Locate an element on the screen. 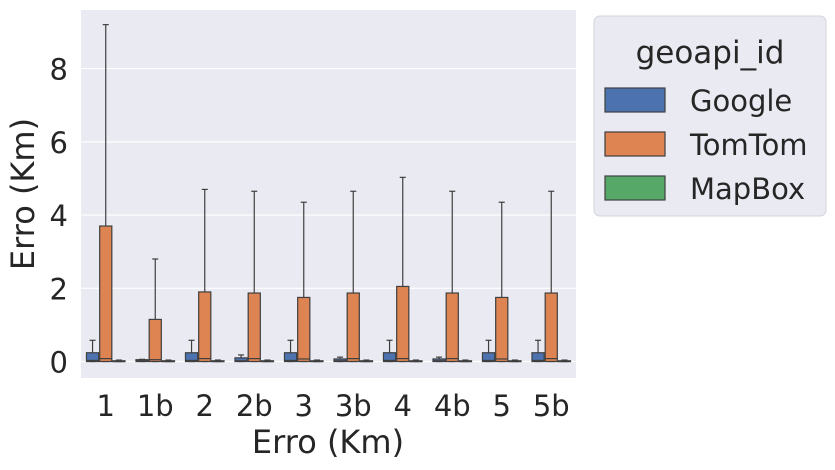 The image size is (835, 470). y-tick-label: 4 is located at coordinates (59, 216).